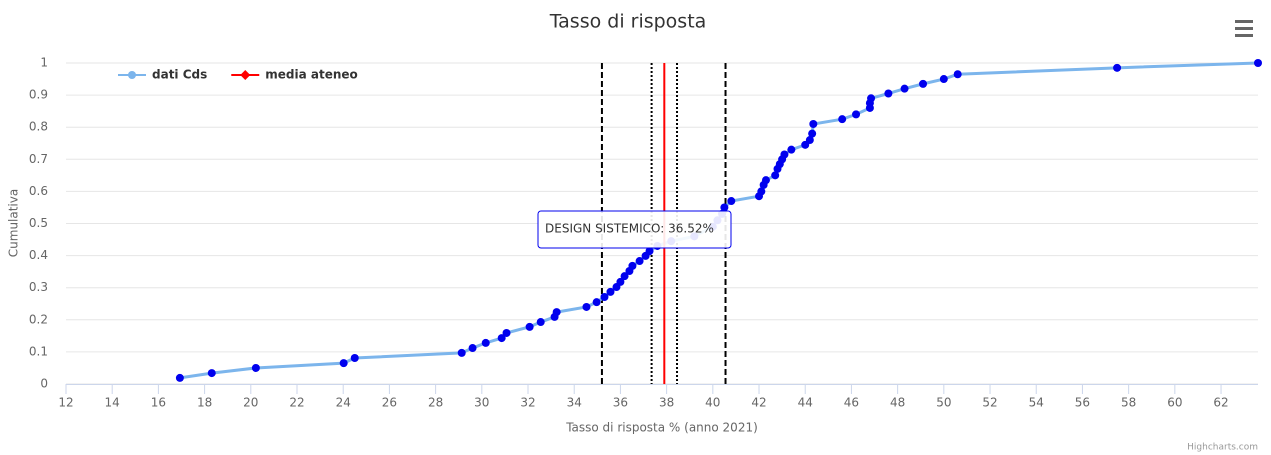  I want to click on x-tick-label: 12, so click(65, 403).